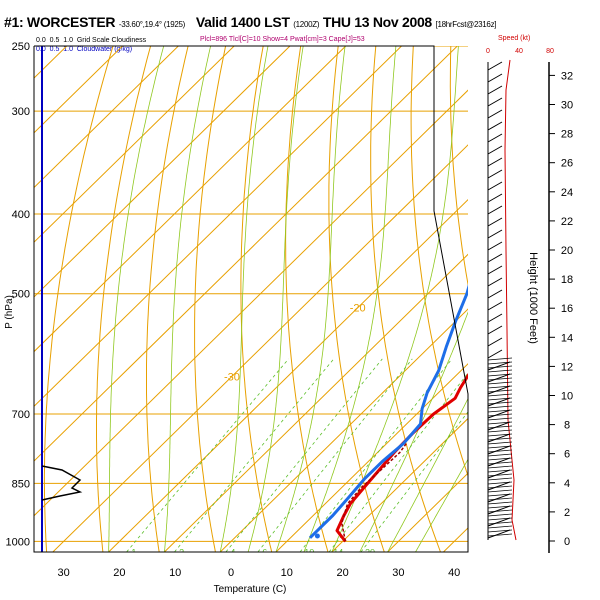  What do you see at coordinates (567, 542) in the screenshot?
I see `height-tick-label: 0` at bounding box center [567, 542].